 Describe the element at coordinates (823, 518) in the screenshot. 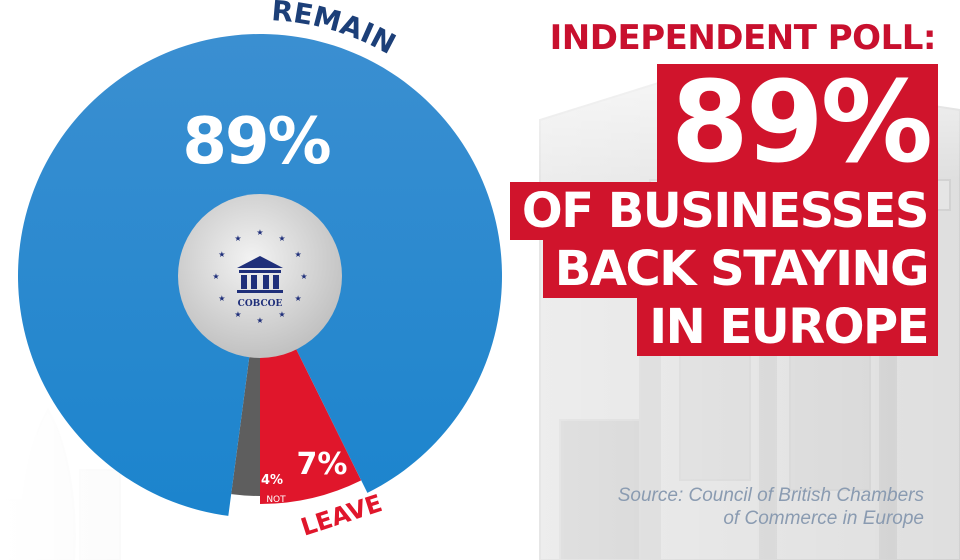

I see `source-line-2: of Commerce in Europe` at that location.